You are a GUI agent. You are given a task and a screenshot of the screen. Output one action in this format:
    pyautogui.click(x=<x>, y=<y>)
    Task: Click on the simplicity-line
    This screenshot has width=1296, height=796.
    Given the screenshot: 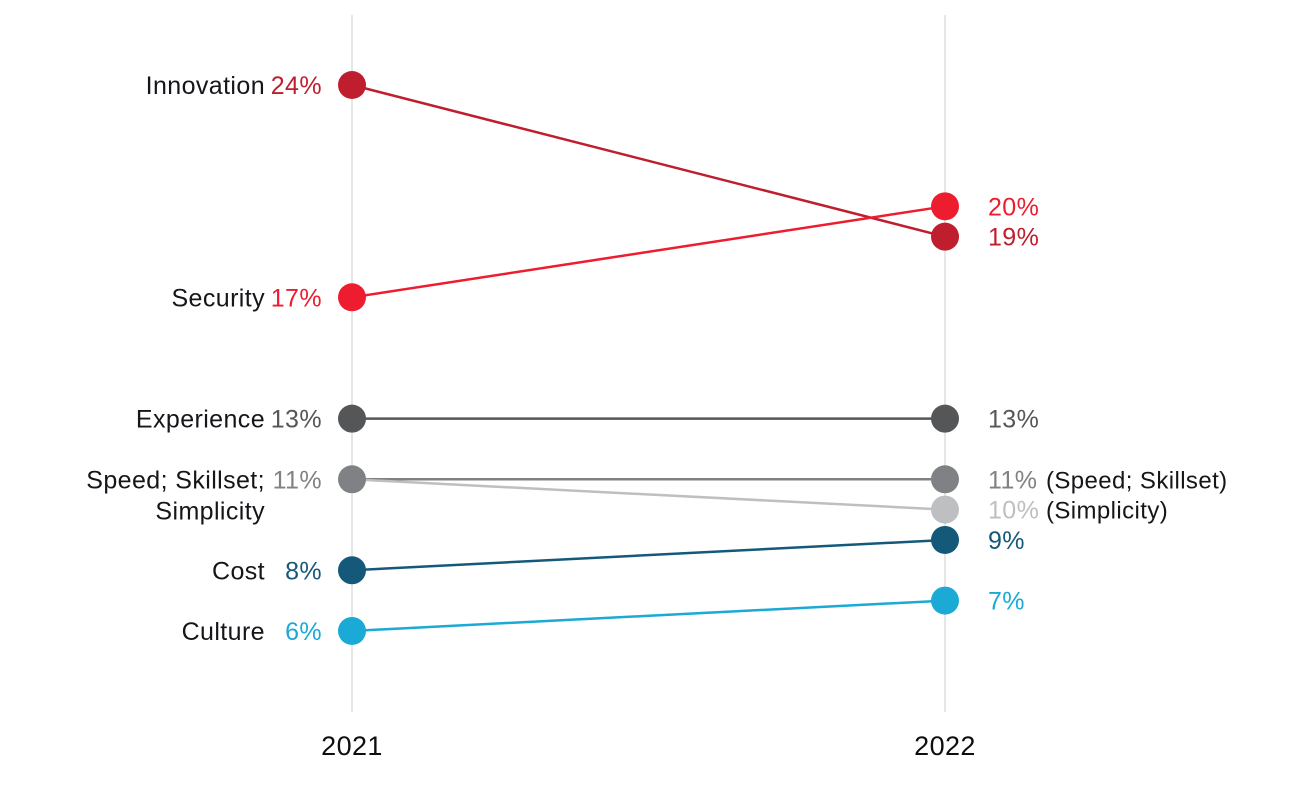 What is the action you would take?
    pyautogui.click(x=648, y=494)
    